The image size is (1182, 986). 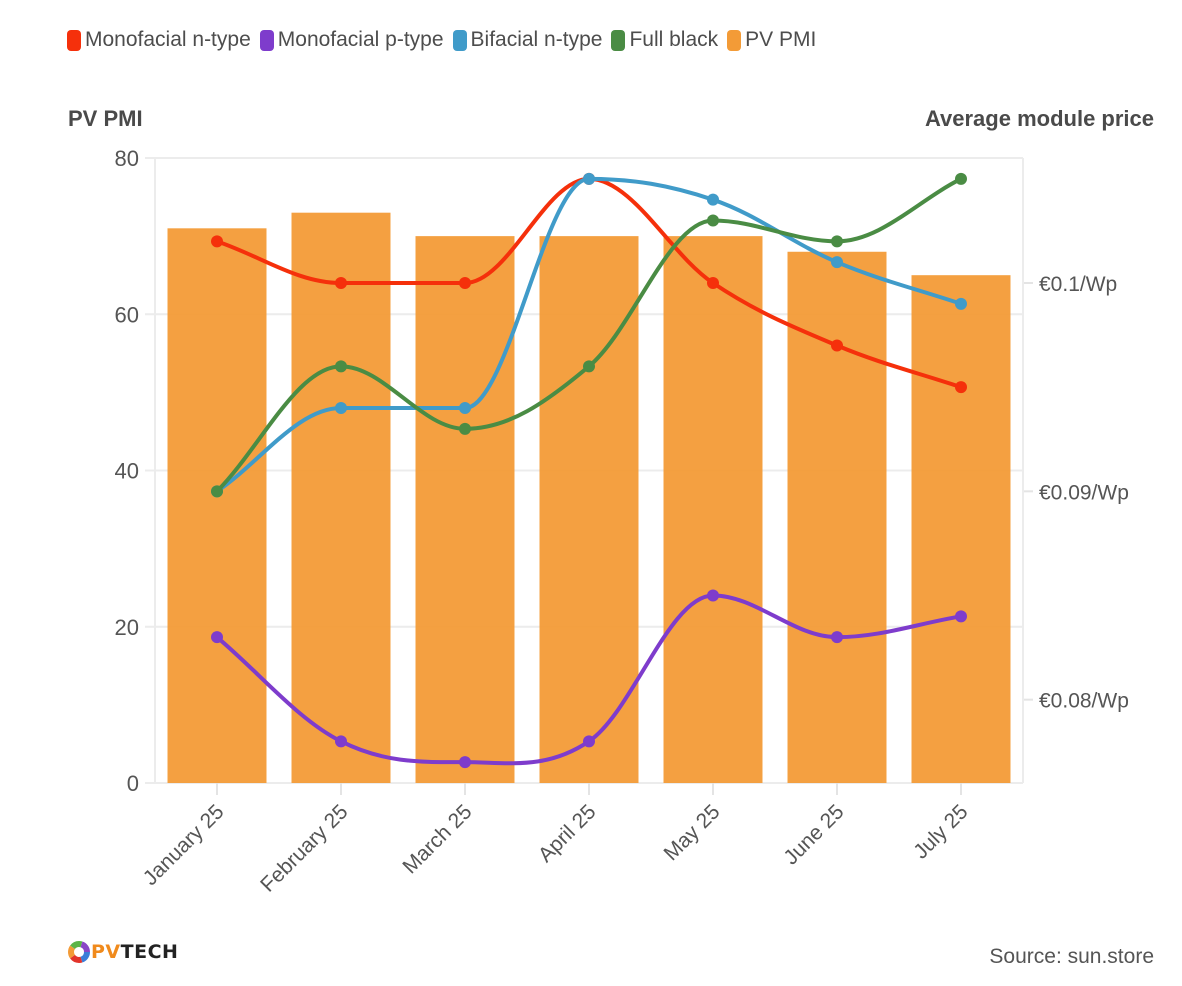 I want to click on left-tick-label: 20, so click(x=127, y=627).